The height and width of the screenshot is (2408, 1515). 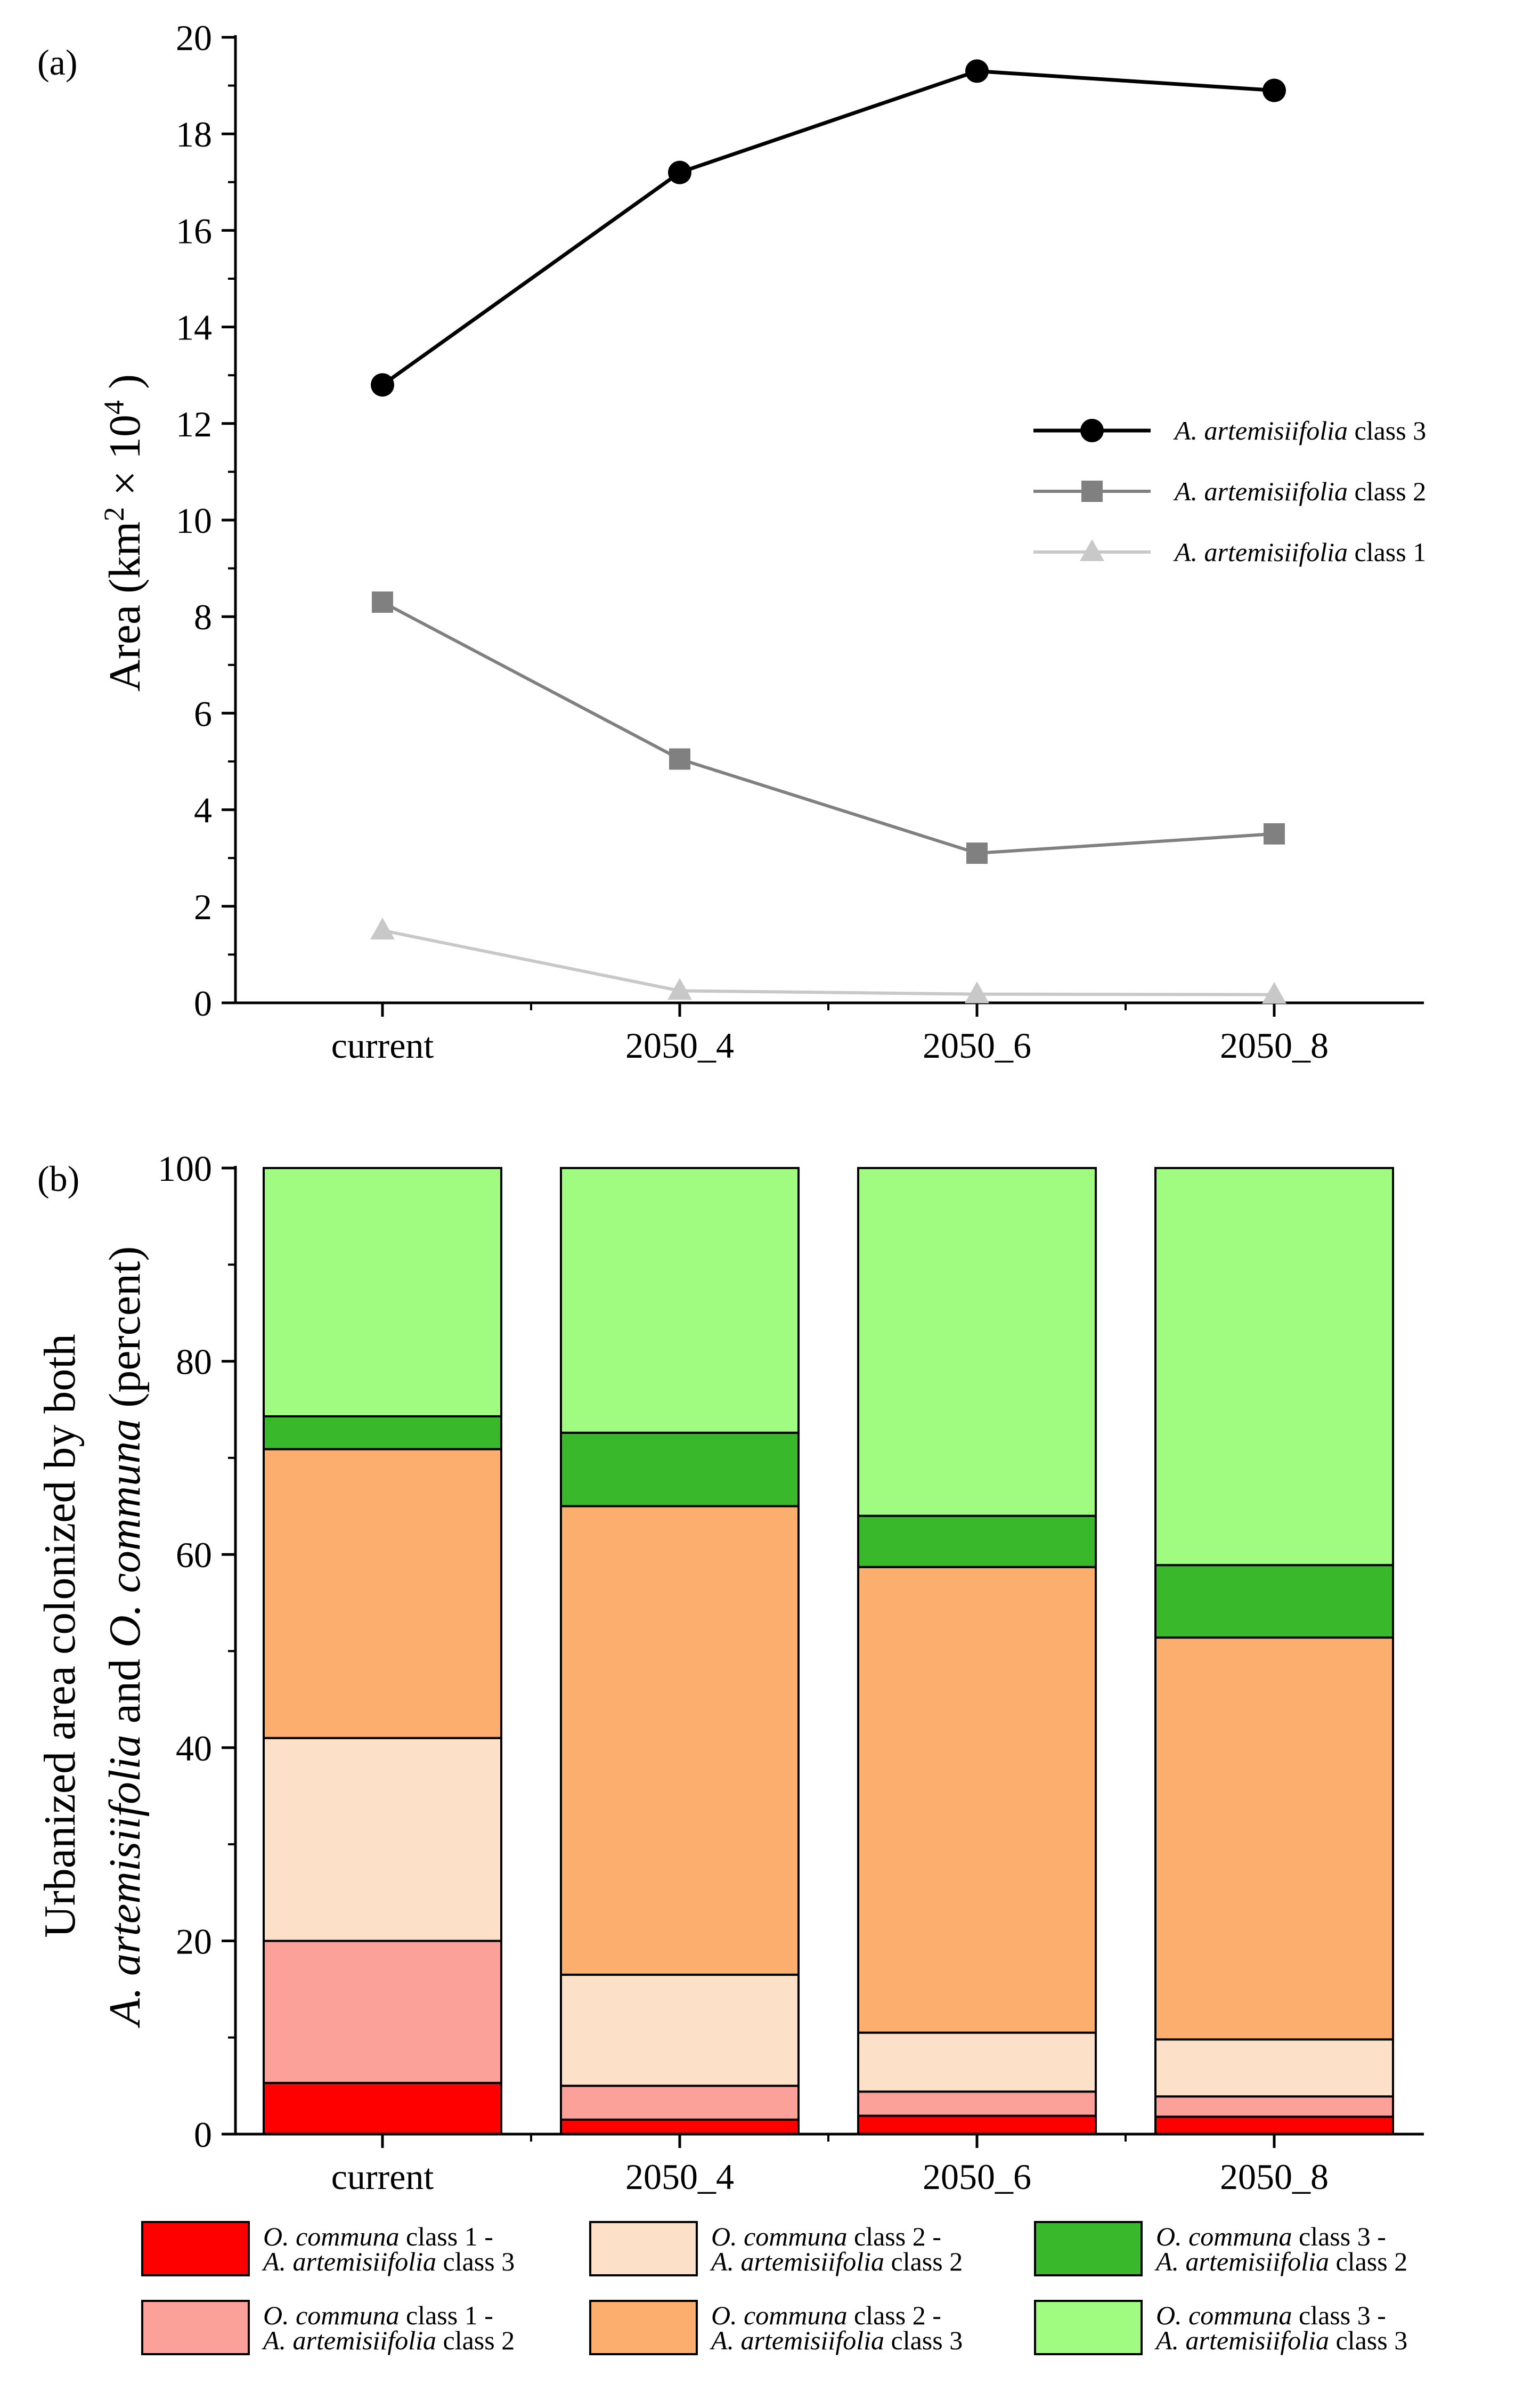 What do you see at coordinates (679, 2176) in the screenshot?
I see `panel-b-x-tick-label: 2050_4` at bounding box center [679, 2176].